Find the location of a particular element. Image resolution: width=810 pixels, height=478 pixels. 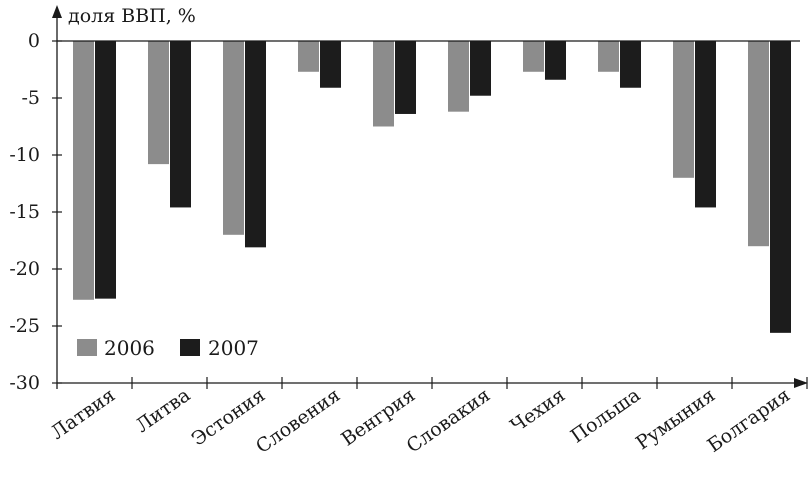

x-tick-label-2: Литва is located at coordinates (163, 410).